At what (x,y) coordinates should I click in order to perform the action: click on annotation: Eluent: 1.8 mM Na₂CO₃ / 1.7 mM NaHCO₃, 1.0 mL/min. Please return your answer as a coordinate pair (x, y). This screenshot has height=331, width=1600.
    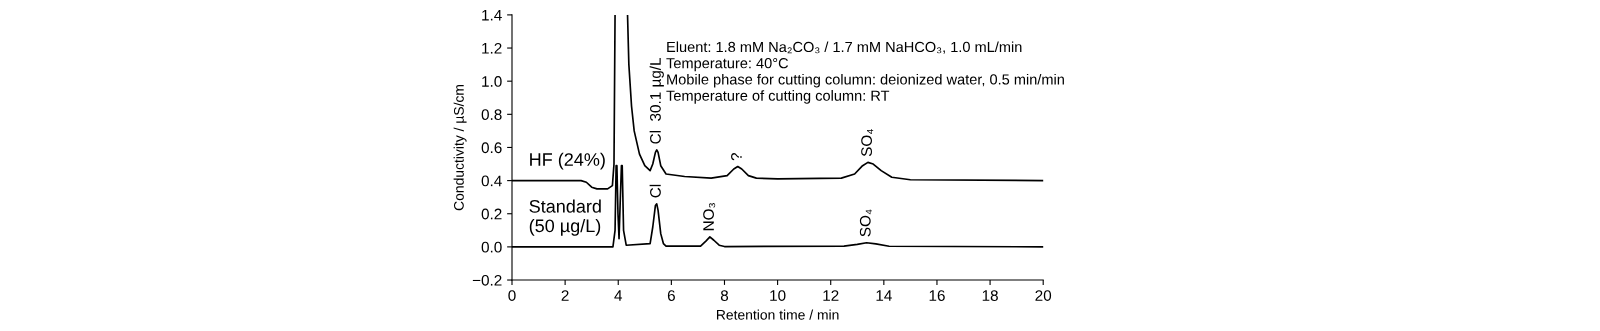
    Looking at the image, I should click on (844, 47).